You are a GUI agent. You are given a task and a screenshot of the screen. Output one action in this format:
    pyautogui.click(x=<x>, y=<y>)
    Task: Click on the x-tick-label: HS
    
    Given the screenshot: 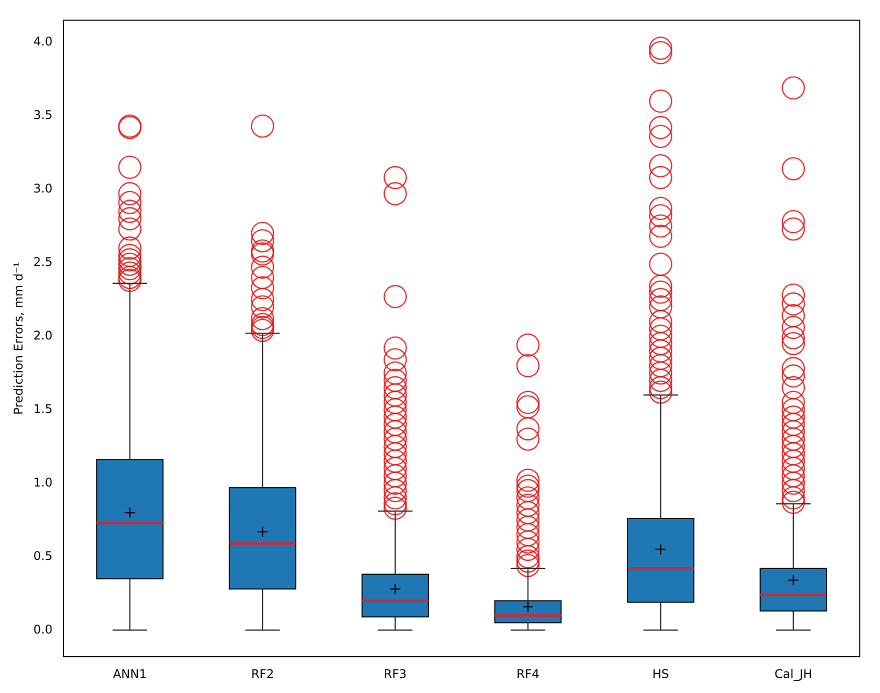 What is the action you would take?
    pyautogui.click(x=660, y=673)
    